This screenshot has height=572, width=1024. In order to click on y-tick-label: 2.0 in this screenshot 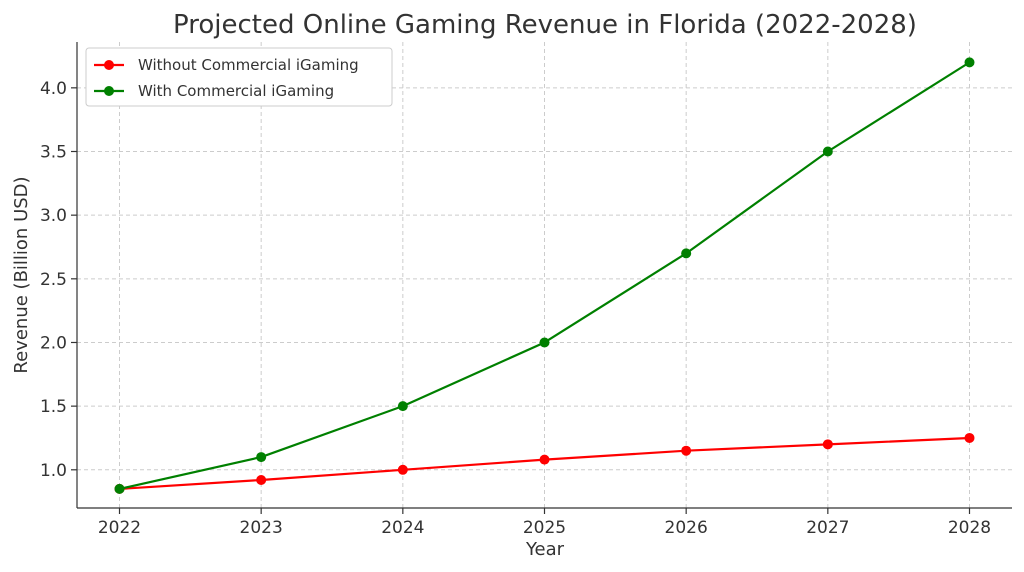, I will do `click(53, 343)`.